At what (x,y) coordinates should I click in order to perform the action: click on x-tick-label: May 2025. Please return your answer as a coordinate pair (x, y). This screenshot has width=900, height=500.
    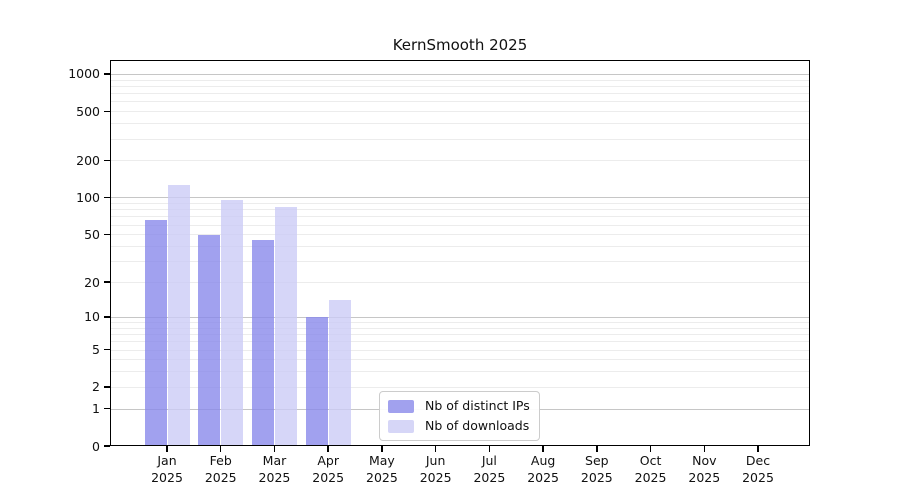
    Looking at the image, I should click on (382, 469).